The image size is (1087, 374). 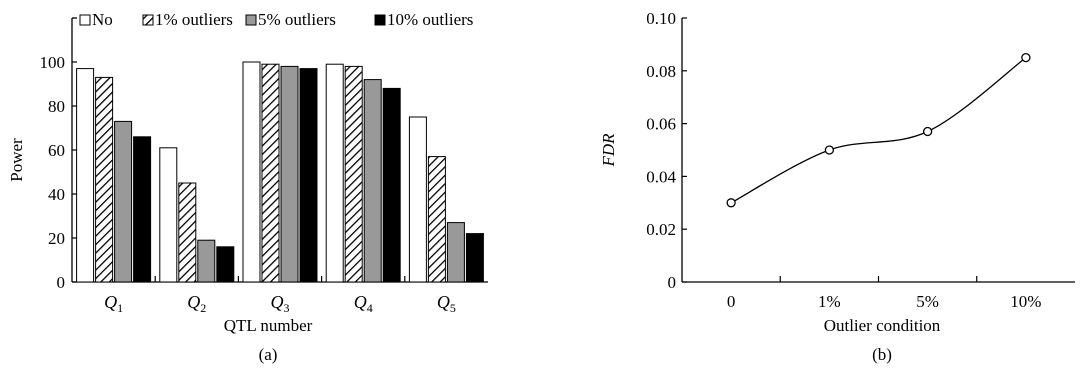 I want to click on bar-chart-xtick-sub: 3, so click(x=287, y=308).